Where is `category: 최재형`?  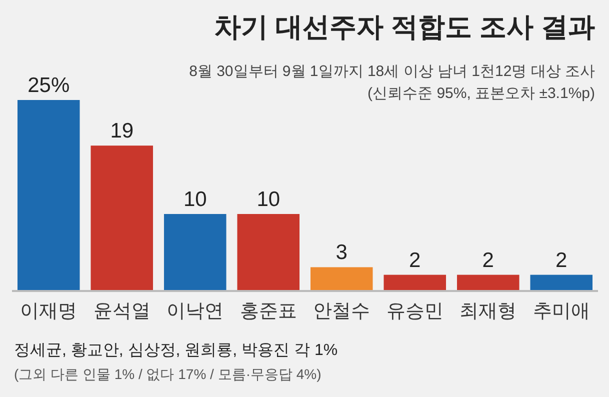 category: 최재형 is located at coordinates (488, 311).